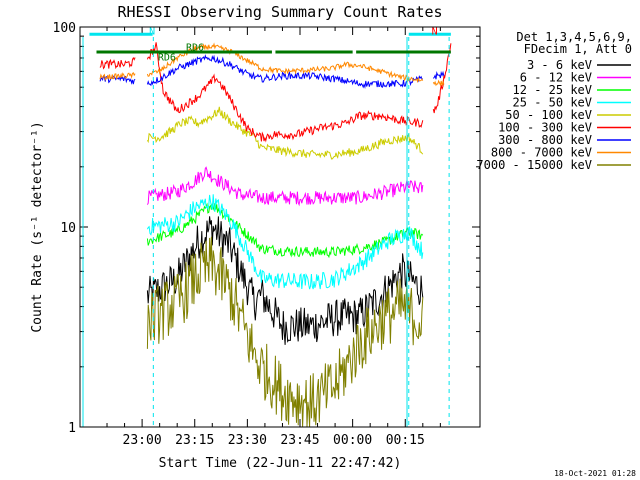  I want to click on y-axis-label: Count Rate (s⁻¹ detector⁻¹), so click(37, 226).